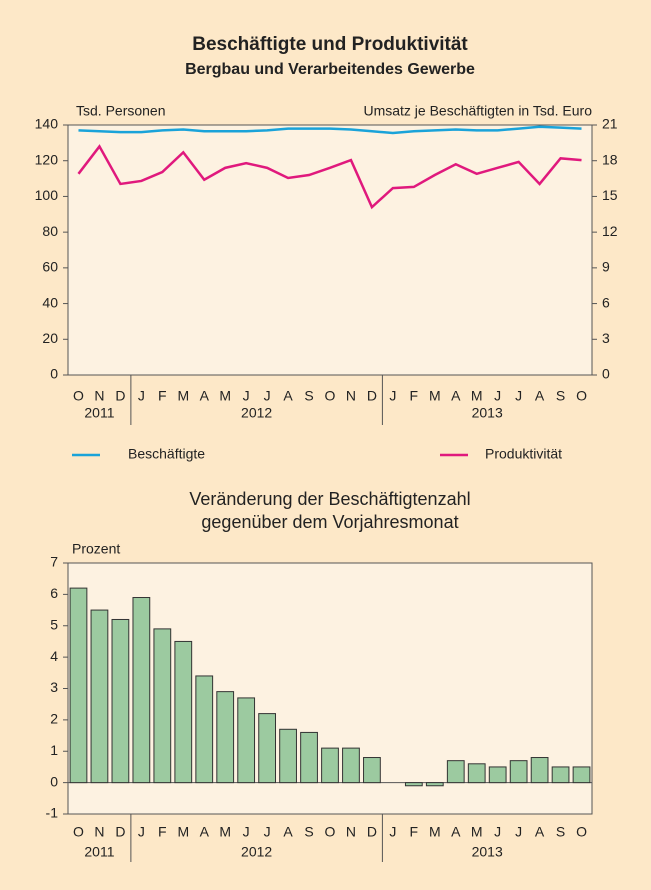  Describe the element at coordinates (54, 656) in the screenshot. I see `y-tick-label: 4` at that location.